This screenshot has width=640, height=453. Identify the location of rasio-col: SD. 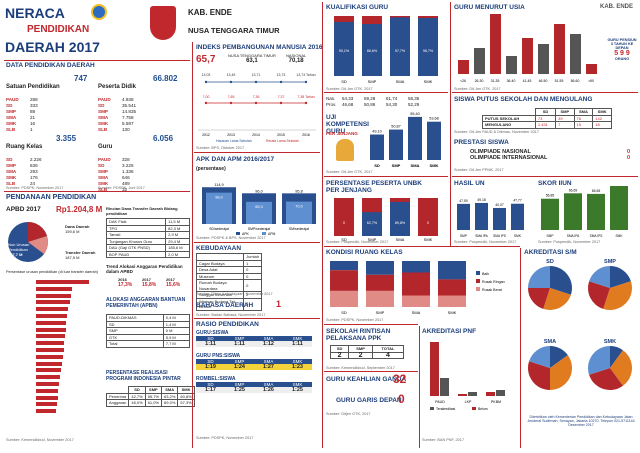
(210, 384).